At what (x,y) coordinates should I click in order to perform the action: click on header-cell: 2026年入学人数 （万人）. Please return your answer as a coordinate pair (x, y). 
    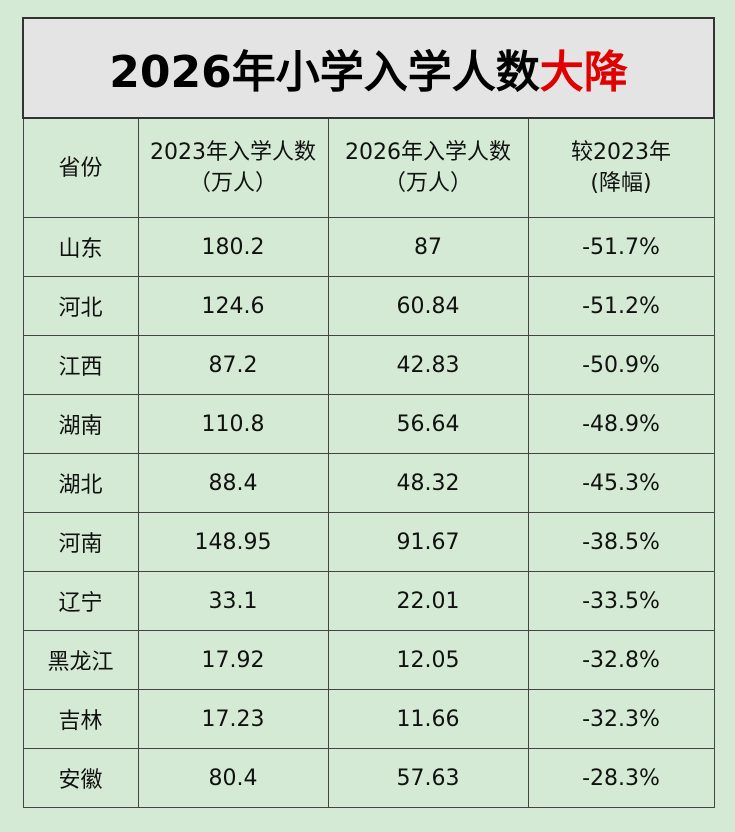
    Looking at the image, I should click on (428, 167).